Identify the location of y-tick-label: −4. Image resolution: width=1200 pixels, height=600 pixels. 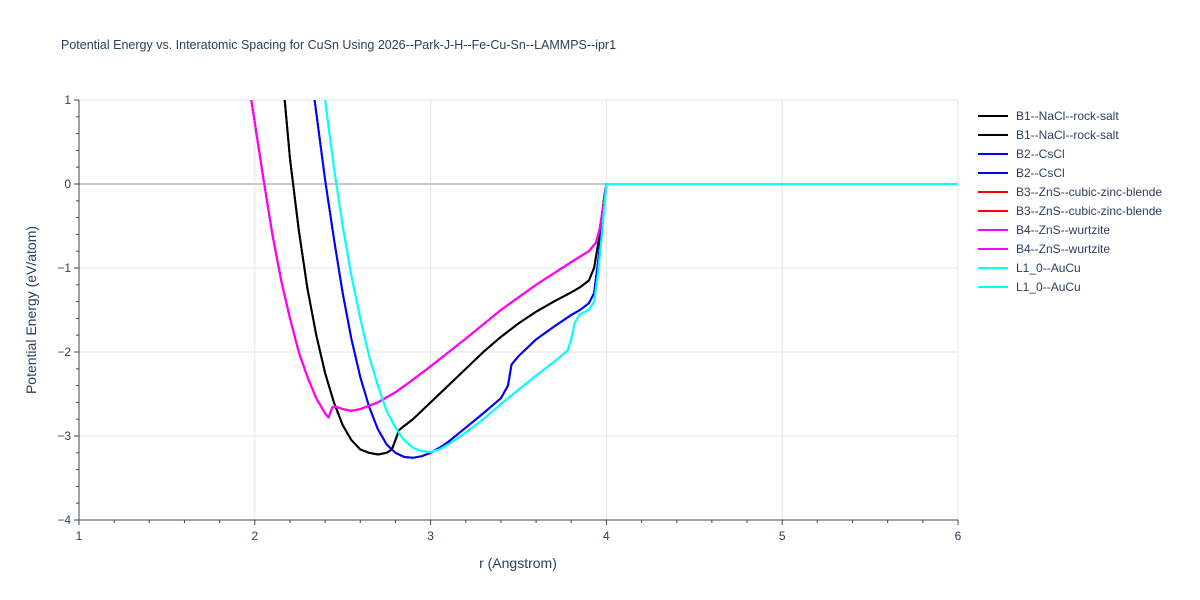
(64, 520).